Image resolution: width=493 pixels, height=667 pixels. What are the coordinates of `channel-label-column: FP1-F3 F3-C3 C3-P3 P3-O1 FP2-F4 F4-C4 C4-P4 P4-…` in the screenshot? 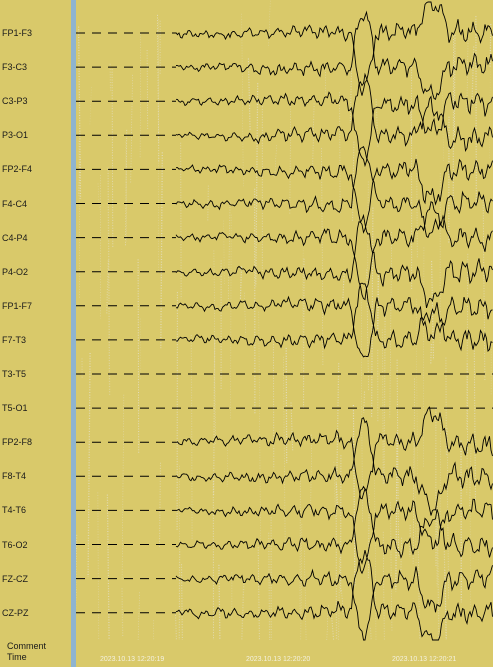 It's located at (35, 333).